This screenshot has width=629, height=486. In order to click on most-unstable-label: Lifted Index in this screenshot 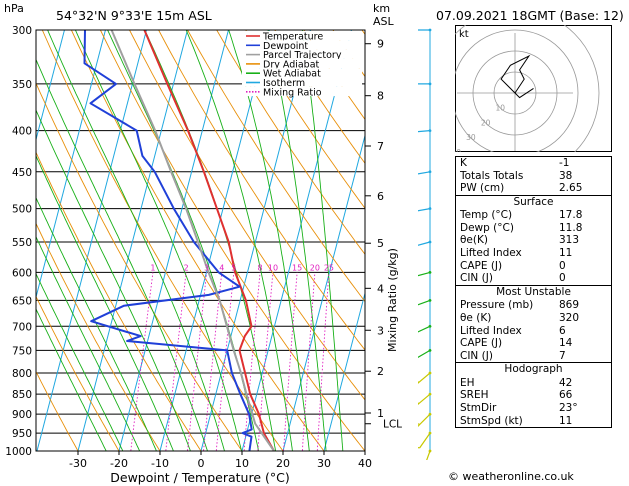, I will do `click(491, 330)`.